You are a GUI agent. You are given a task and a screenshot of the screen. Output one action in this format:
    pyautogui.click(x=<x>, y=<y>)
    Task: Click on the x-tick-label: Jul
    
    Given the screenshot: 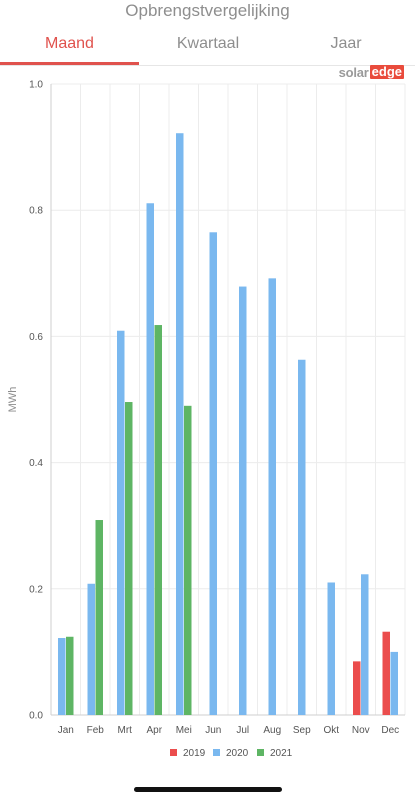 What is the action you would take?
    pyautogui.click(x=242, y=730)
    